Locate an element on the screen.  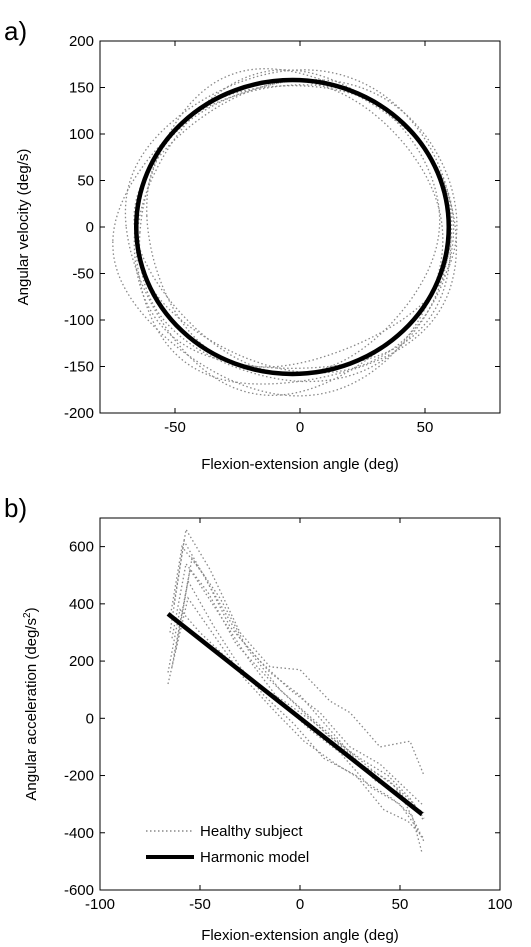
panel-a-y-axis-label: Angular velocity (deg/s) is located at coordinates (23, 227).